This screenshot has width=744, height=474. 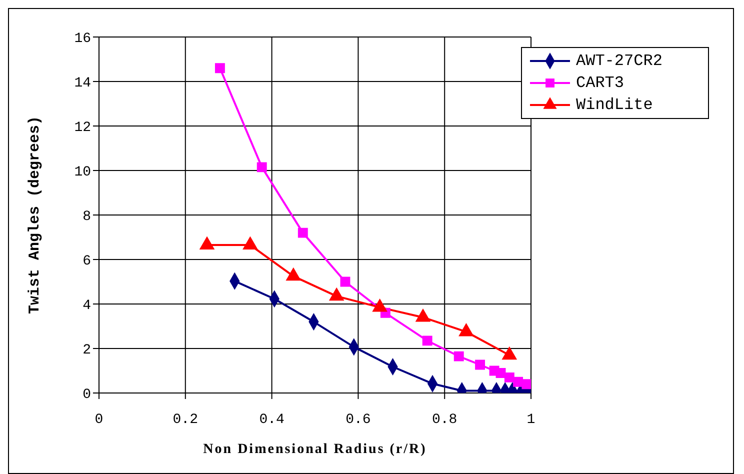 What do you see at coordinates (99, 420) in the screenshot?
I see `x-tick-label: 0` at bounding box center [99, 420].